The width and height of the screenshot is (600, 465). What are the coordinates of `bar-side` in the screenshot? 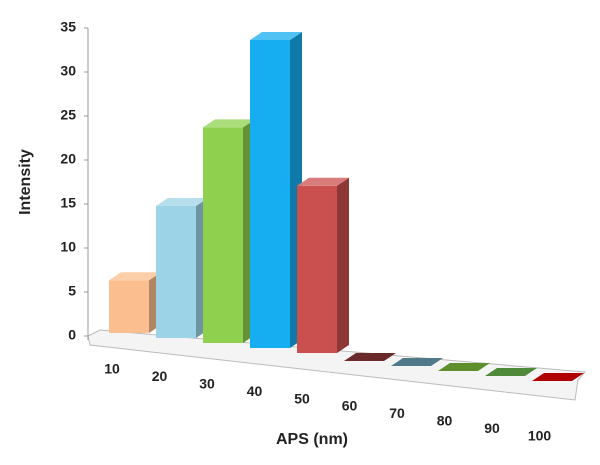 It's located at (343, 265).